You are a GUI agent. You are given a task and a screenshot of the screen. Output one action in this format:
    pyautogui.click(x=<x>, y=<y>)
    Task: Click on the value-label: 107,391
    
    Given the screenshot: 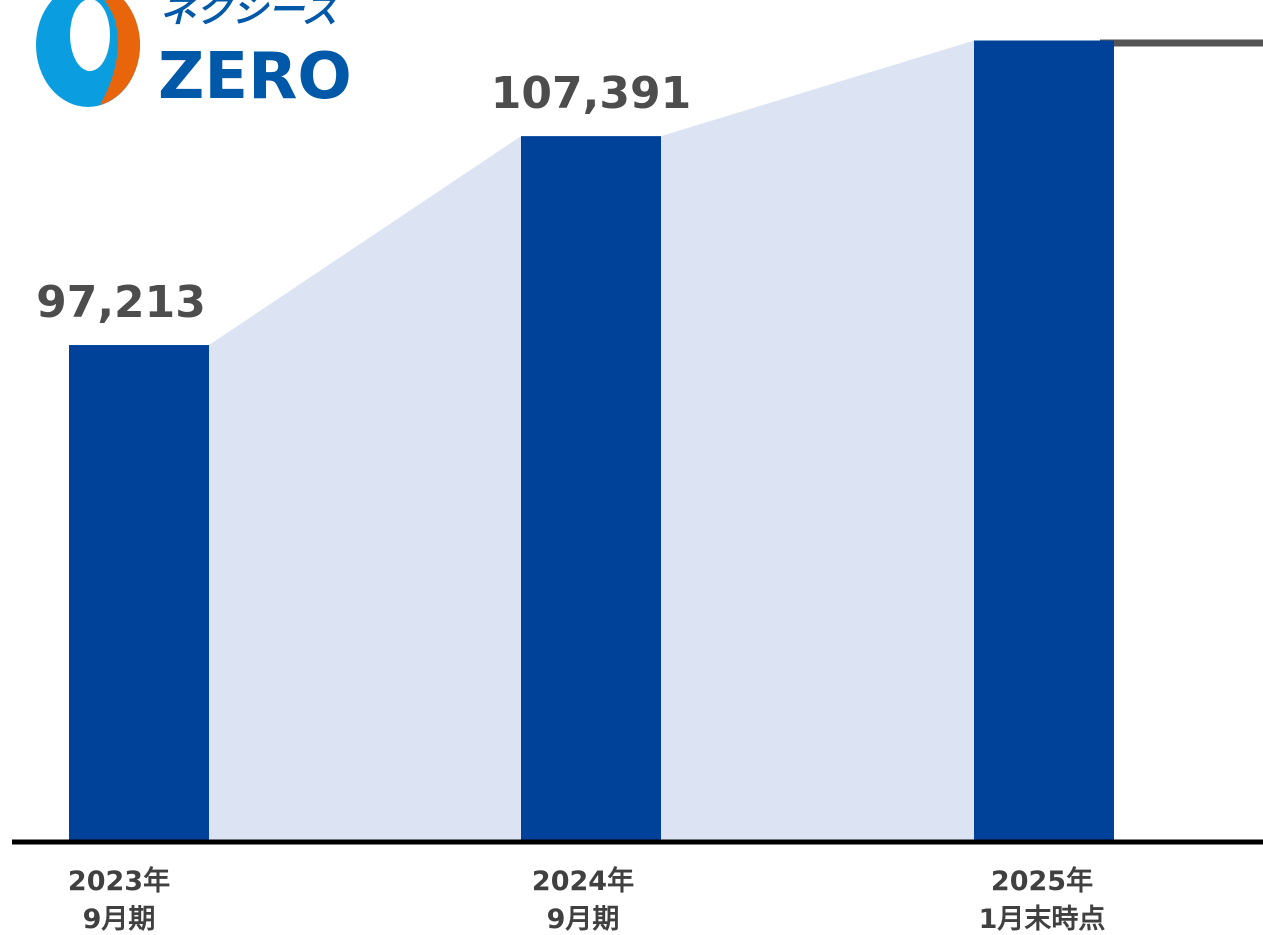 What is the action you would take?
    pyautogui.click(x=591, y=93)
    